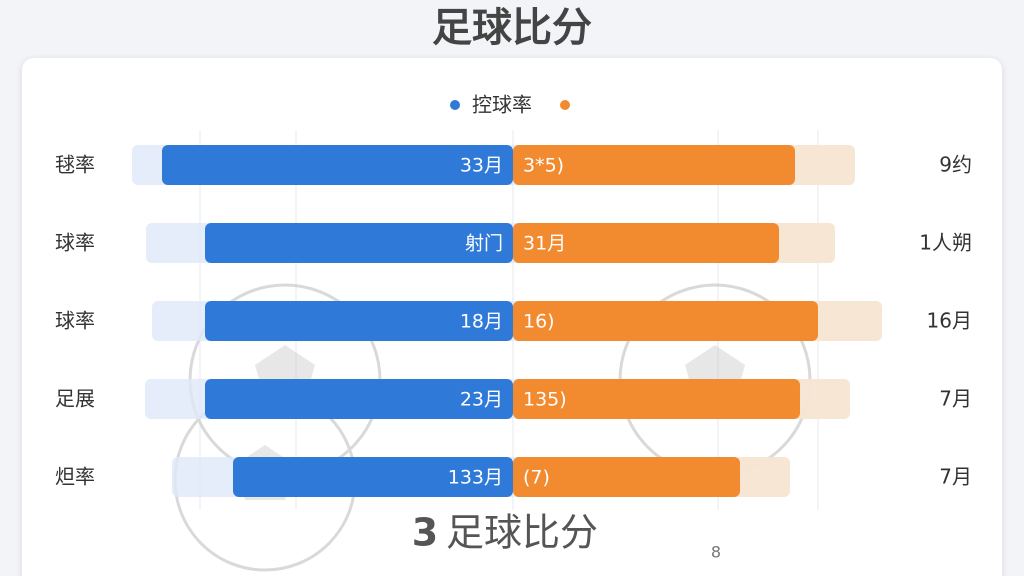  What do you see at coordinates (502, 105) in the screenshot?
I see `legend-label: 控球率` at bounding box center [502, 105].